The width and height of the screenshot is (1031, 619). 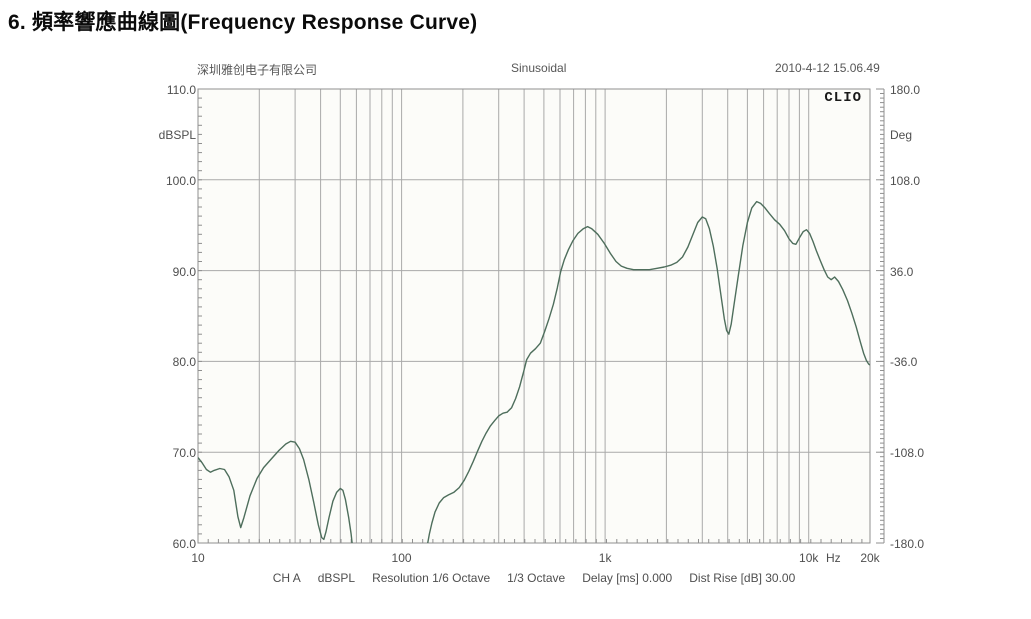 What do you see at coordinates (905, 90) in the screenshot?
I see `y-right-tick-label: 180.0` at bounding box center [905, 90].